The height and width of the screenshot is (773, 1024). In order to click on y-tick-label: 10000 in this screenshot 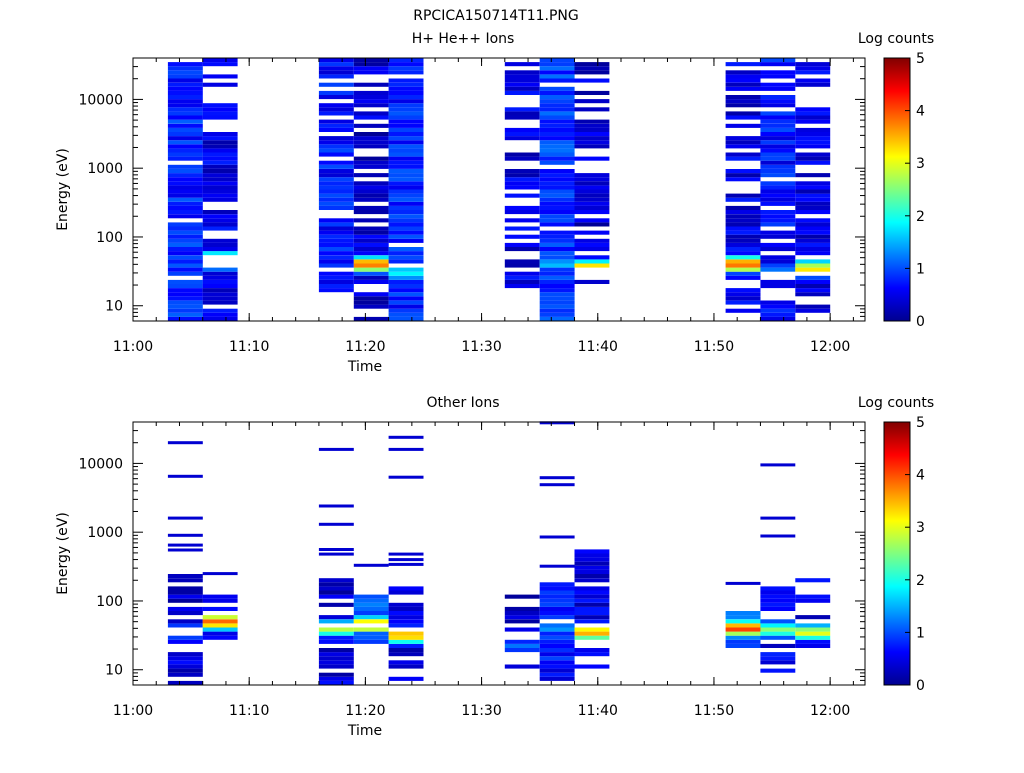, I will do `click(100, 464)`.